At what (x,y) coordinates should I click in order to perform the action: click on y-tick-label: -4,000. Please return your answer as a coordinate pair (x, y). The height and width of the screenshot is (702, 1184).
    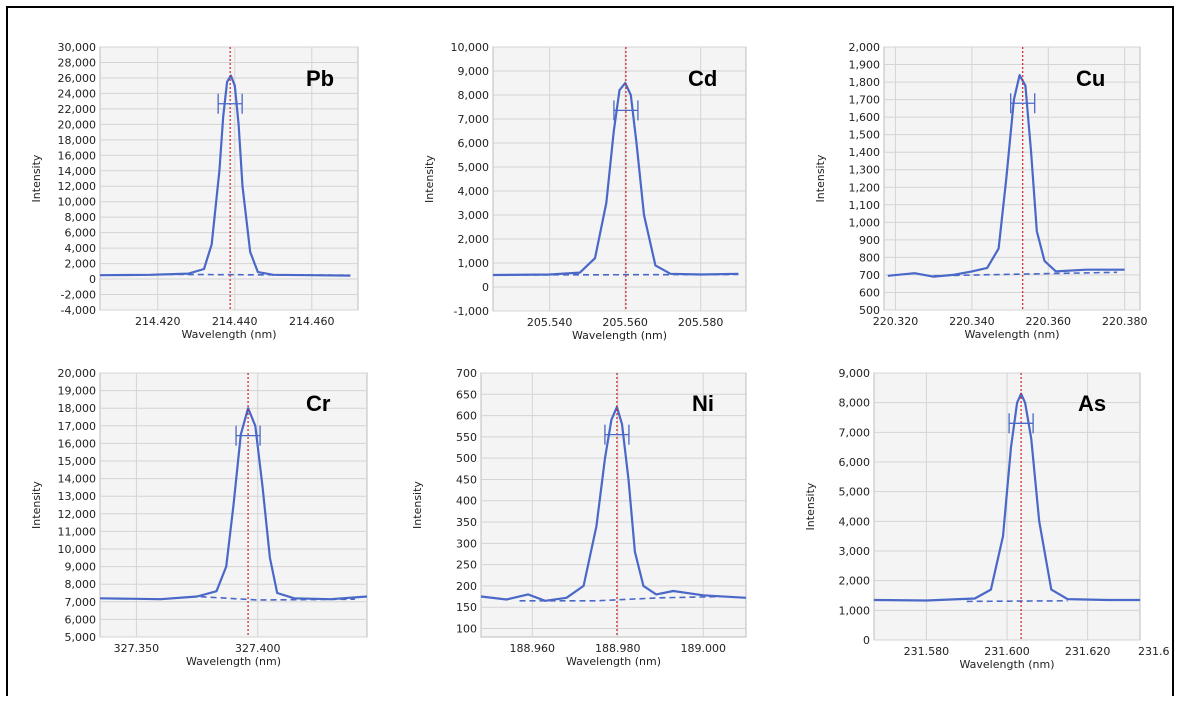
    Looking at the image, I should click on (78, 310).